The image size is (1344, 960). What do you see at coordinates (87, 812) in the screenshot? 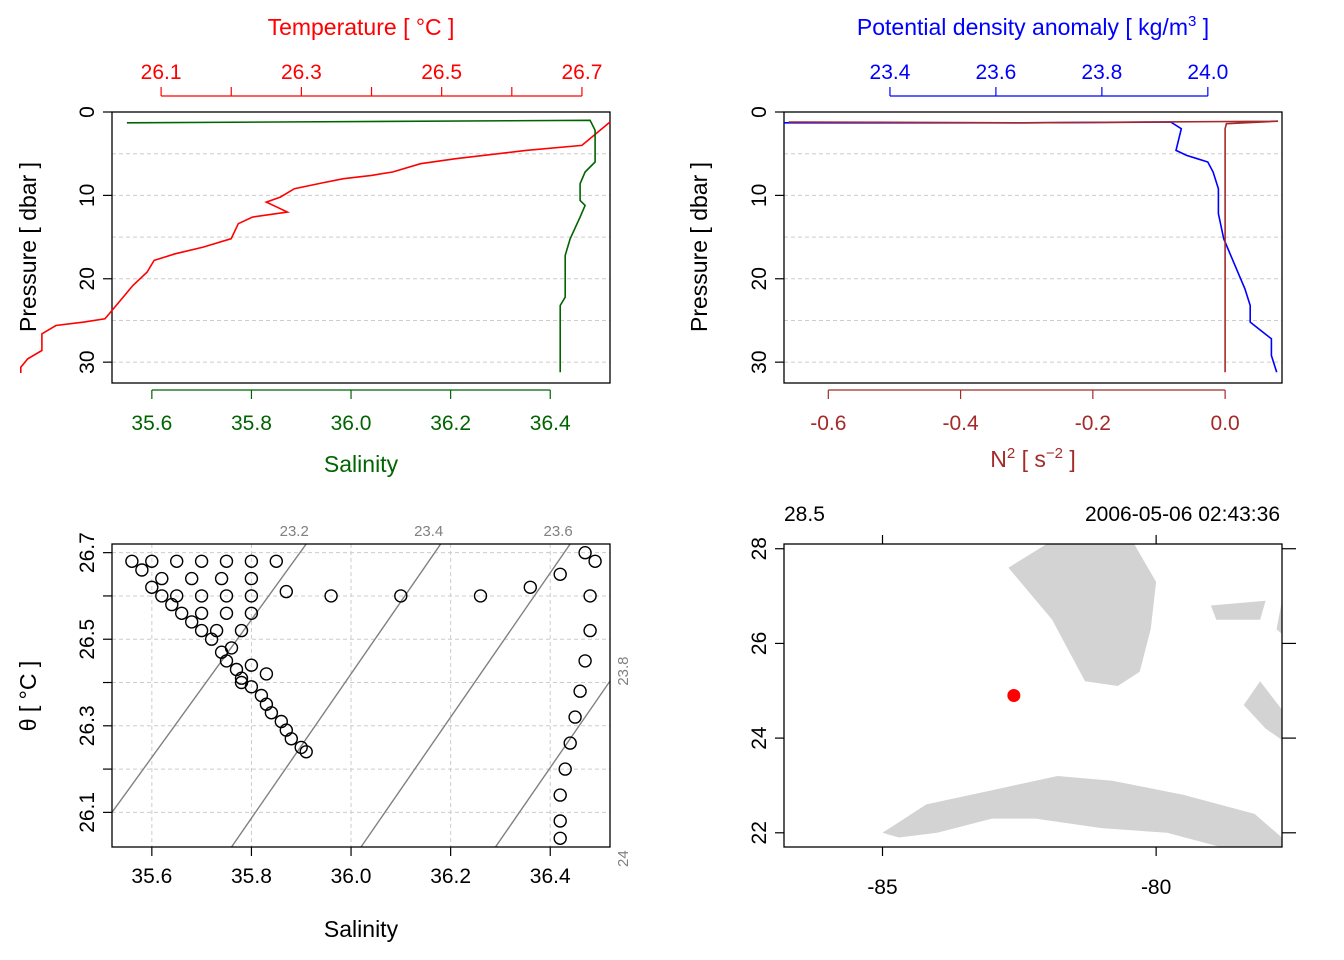
I see `y-tick-label: 26.1` at bounding box center [87, 812].